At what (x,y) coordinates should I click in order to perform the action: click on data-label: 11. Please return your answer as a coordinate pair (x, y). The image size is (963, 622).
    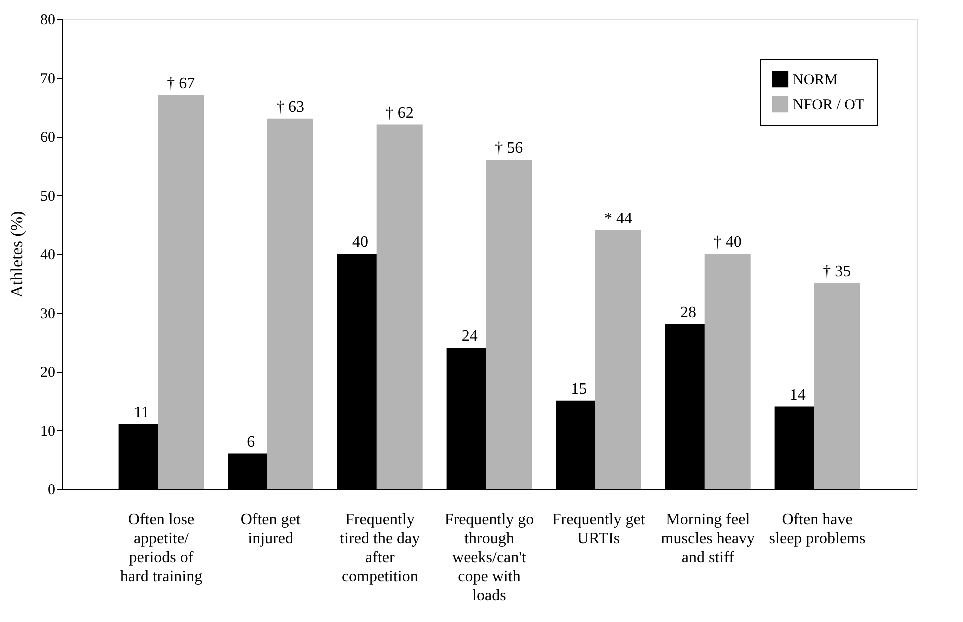
    Looking at the image, I should click on (142, 413).